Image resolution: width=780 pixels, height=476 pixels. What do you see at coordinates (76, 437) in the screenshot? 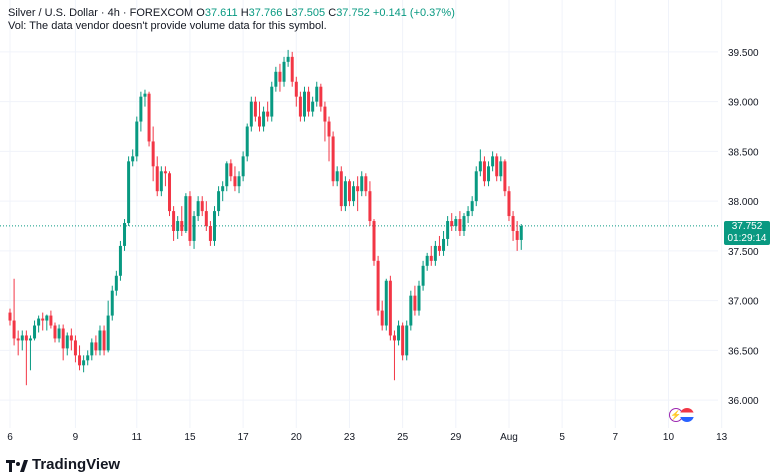
I see `x-tick-label: 9` at bounding box center [76, 437].